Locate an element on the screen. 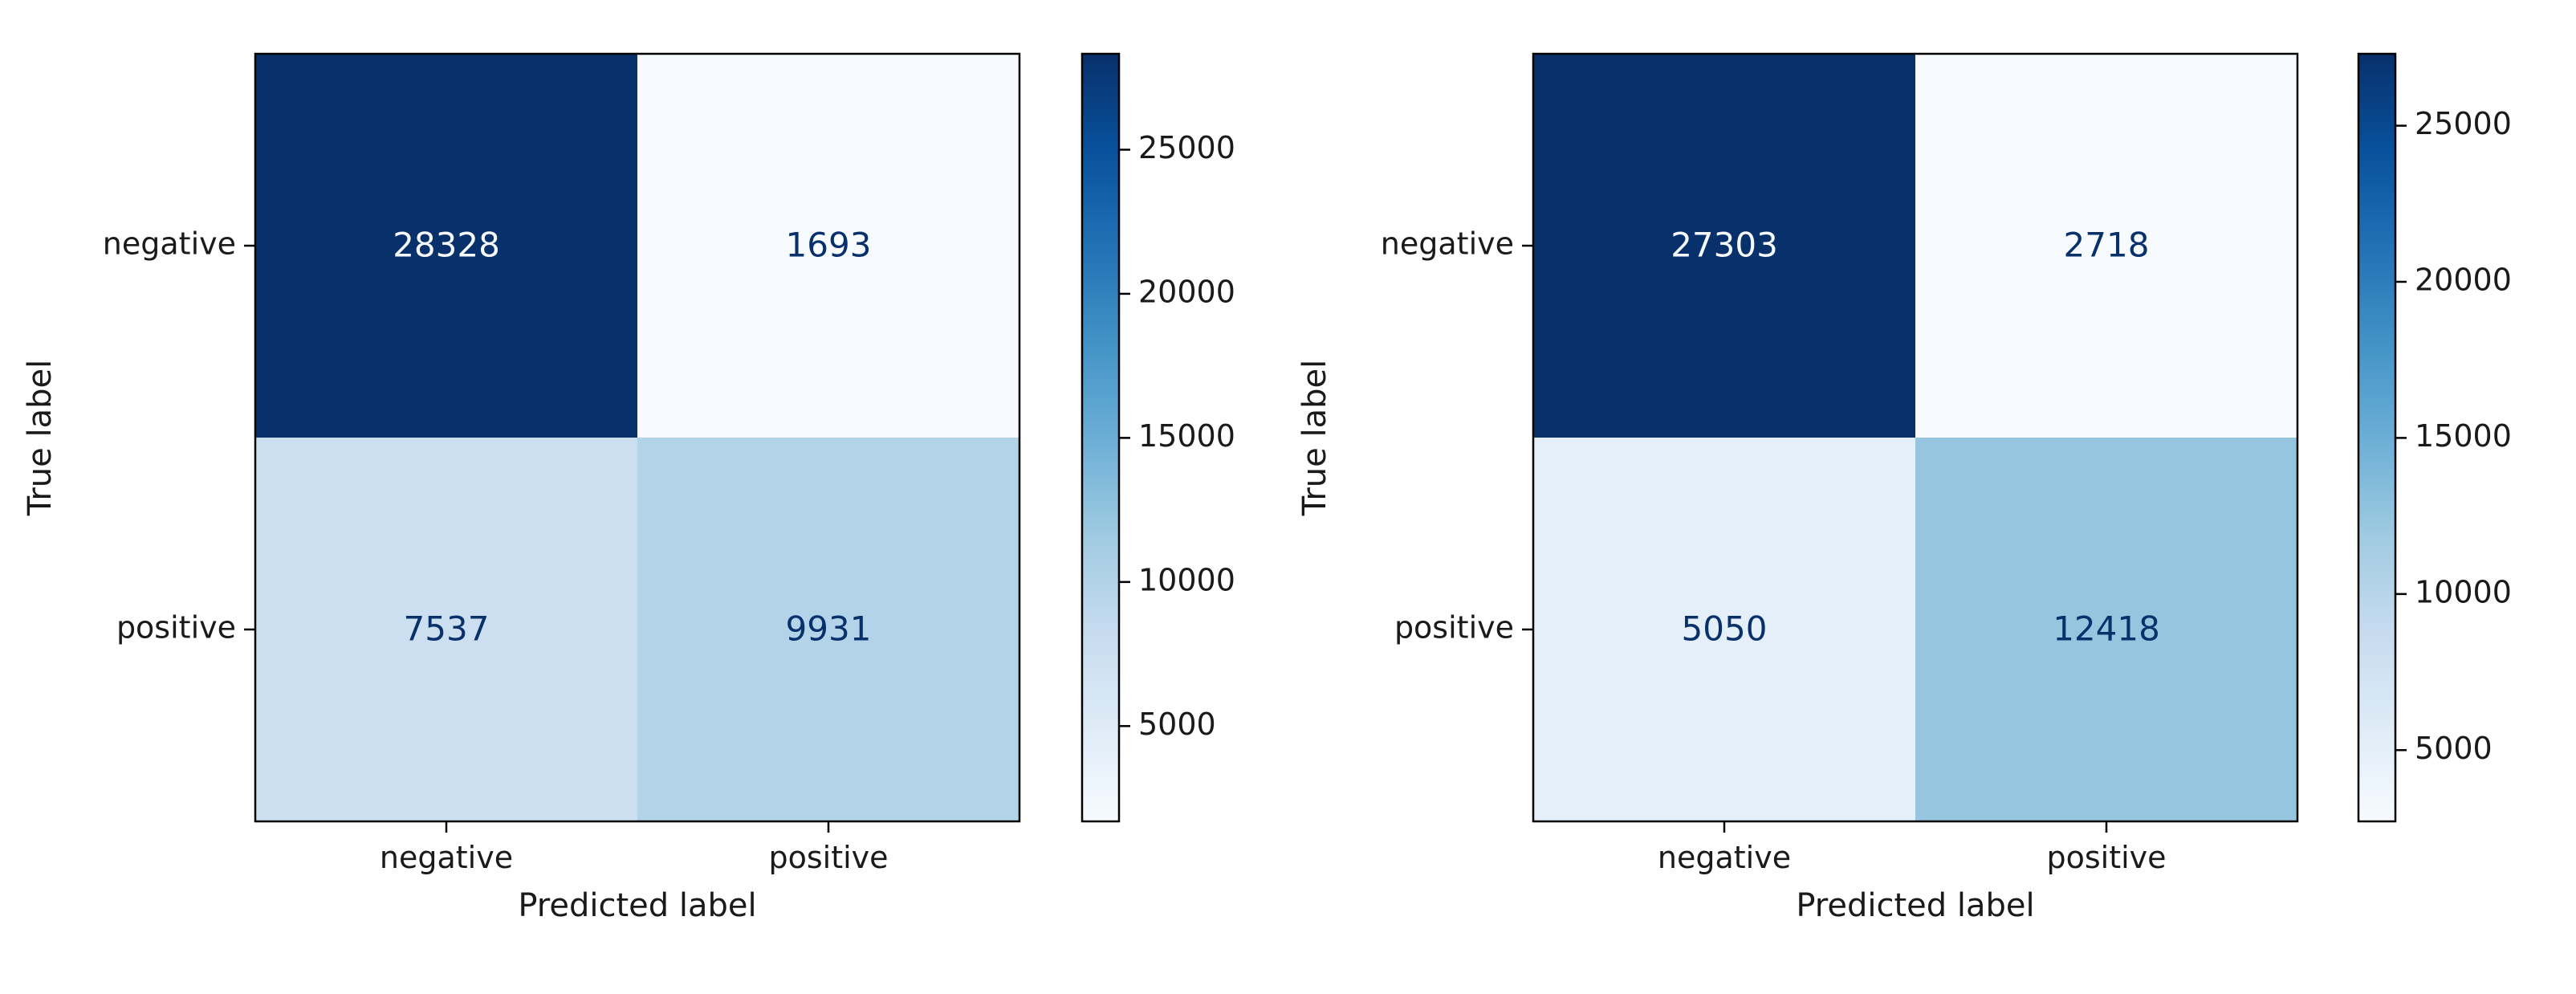  cell-value-label: 27303 is located at coordinates (1725, 245).